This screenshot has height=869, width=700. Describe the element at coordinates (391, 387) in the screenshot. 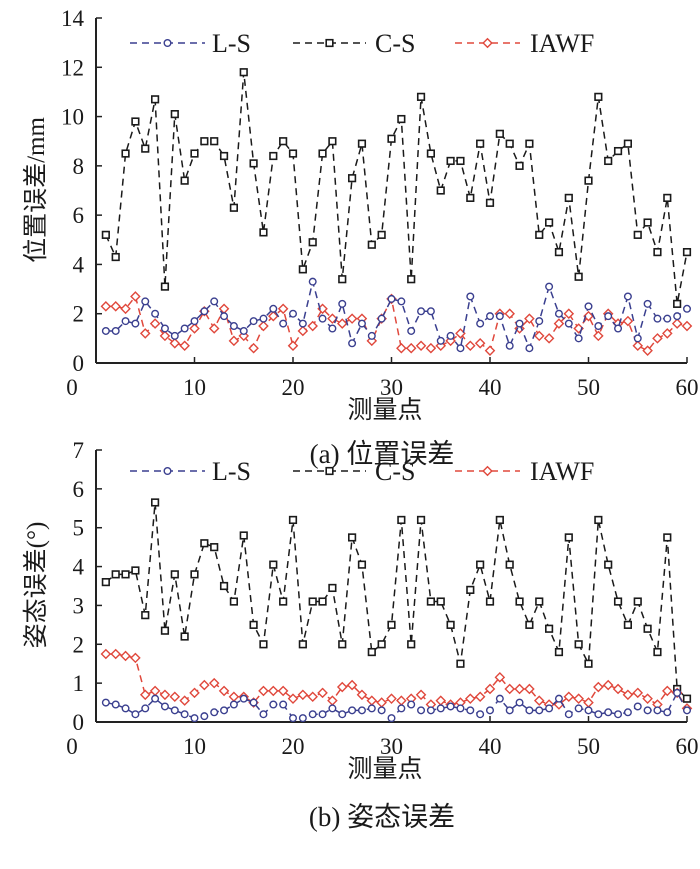

I see `x-tick-label: 30` at that location.